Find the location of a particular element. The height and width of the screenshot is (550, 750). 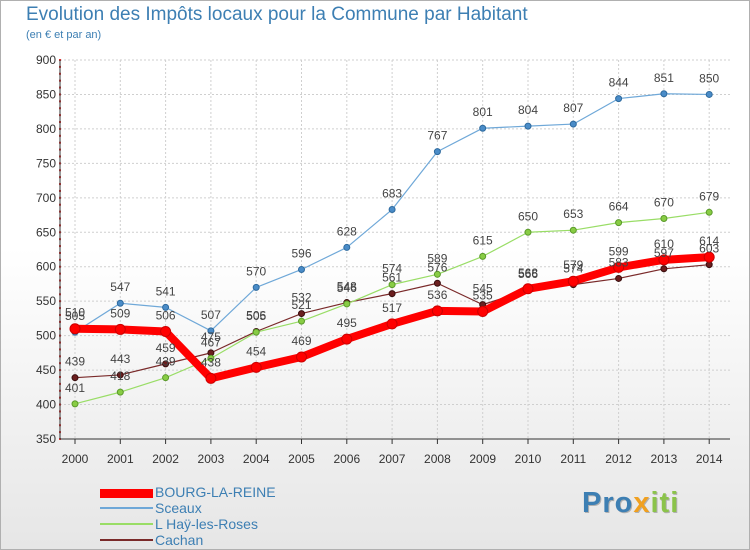

data-label-sceaux: 541 is located at coordinates (166, 291).